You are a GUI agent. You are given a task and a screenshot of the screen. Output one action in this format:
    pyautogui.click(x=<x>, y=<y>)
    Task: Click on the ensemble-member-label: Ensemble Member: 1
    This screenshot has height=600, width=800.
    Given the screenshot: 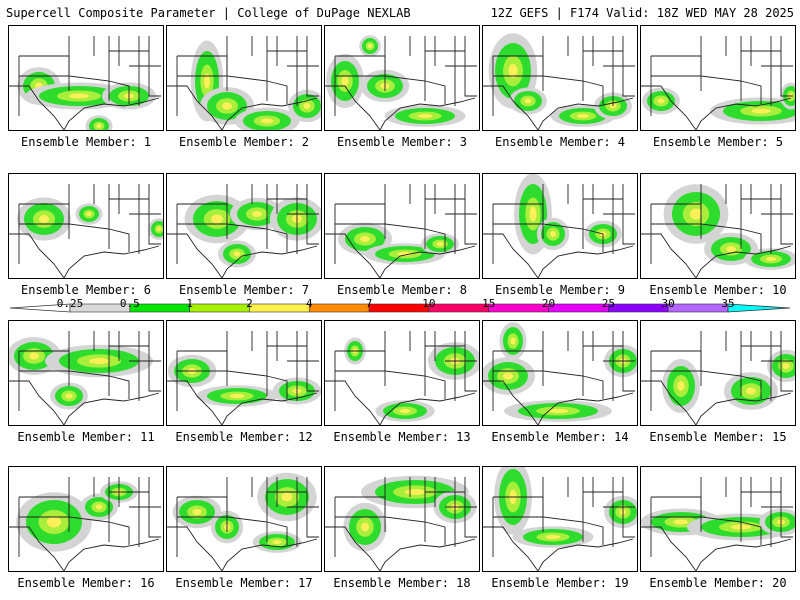 What is the action you would take?
    pyautogui.click(x=86, y=142)
    